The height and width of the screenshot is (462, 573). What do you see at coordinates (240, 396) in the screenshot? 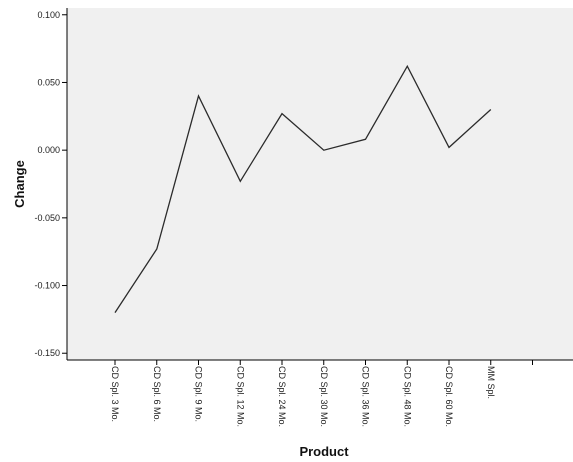
I see `x-tick-label: CD Spl. 12 Mo.` at bounding box center [240, 396].